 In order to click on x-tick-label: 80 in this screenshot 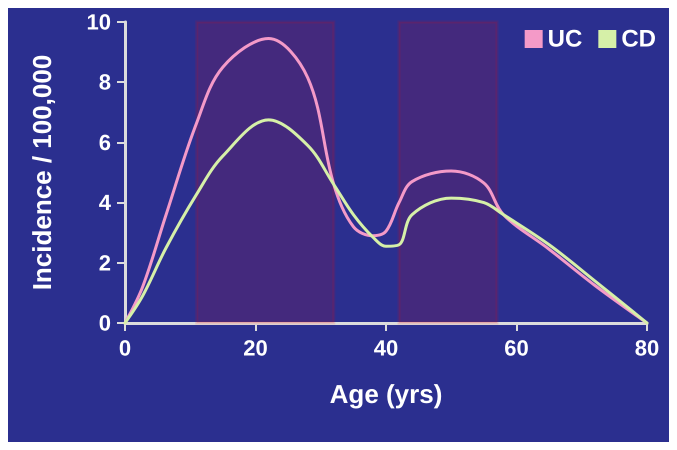, I will do `click(647, 348)`.